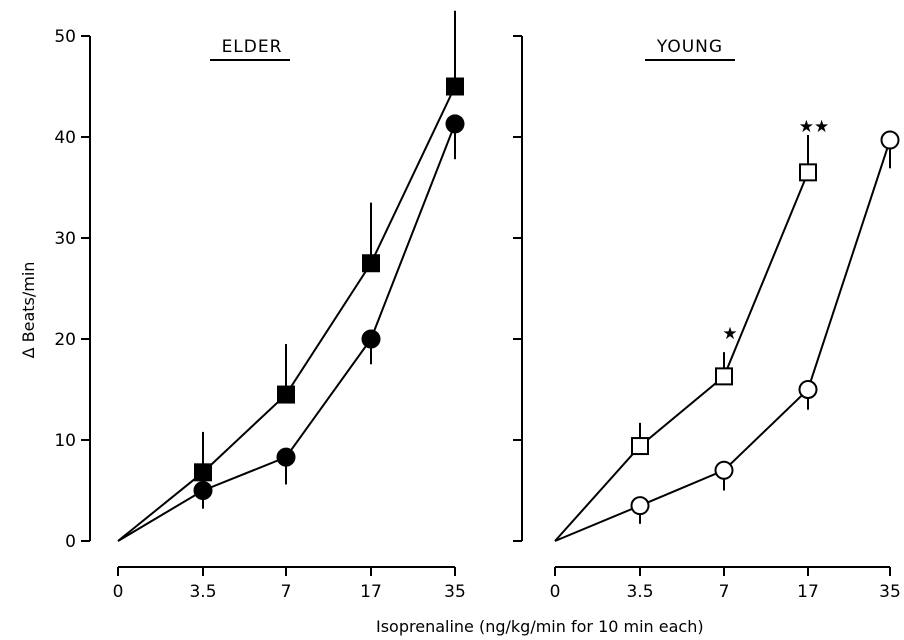 Image resolution: width=904 pixels, height=640 pixels. I want to click on y-tick-label: 10, so click(65, 441).